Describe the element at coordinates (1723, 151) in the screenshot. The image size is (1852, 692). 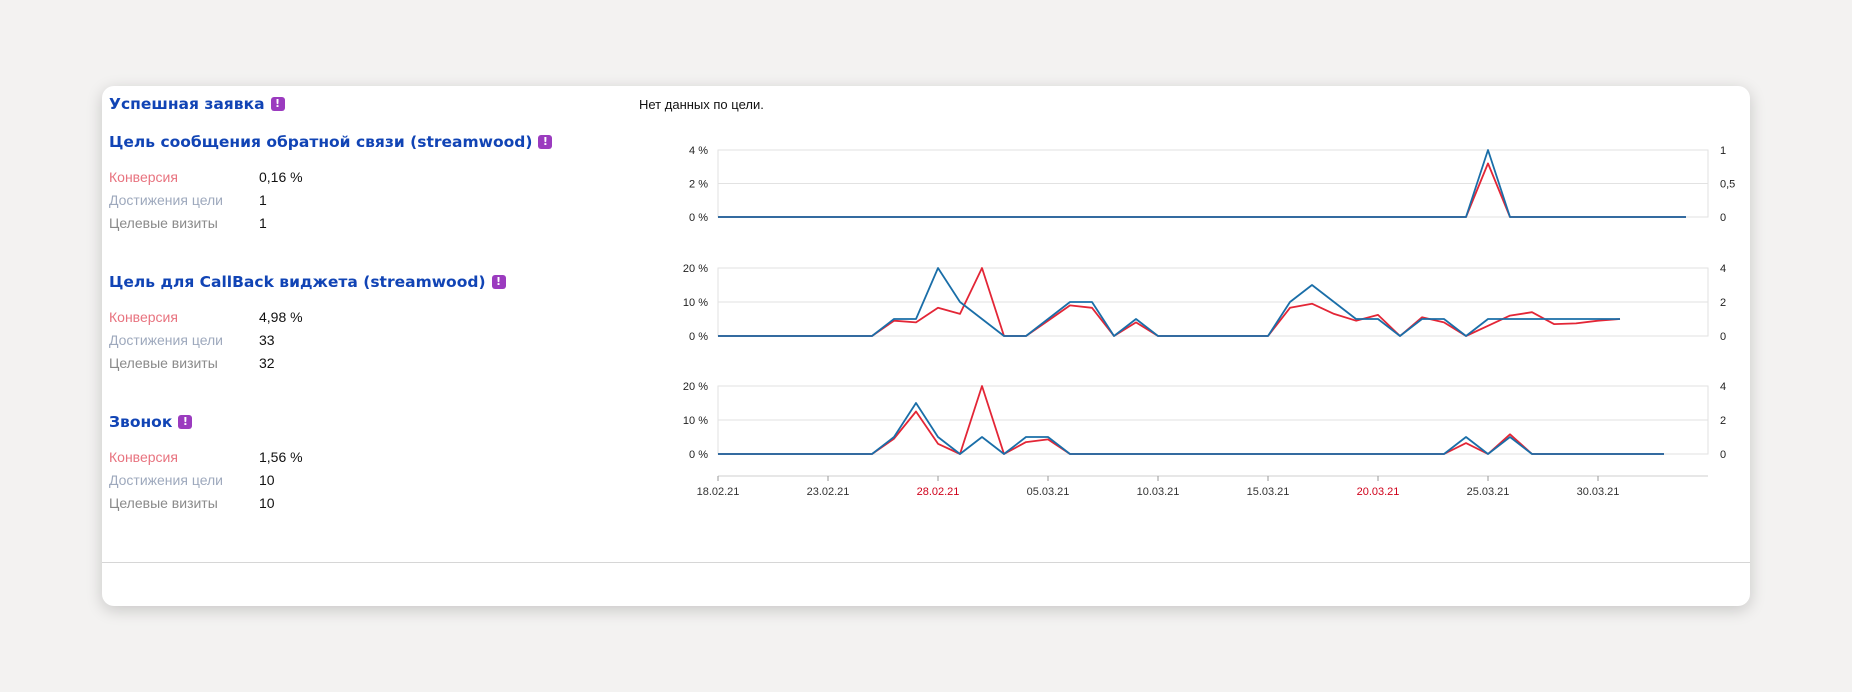
I see `right-axis-tick: 1` at that location.